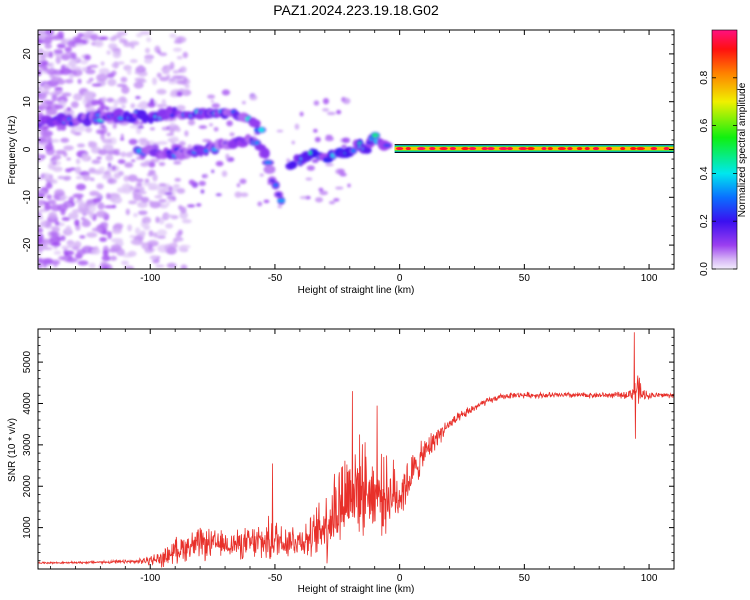 This screenshot has width=750, height=600. What do you see at coordinates (534, 148) in the screenshot?
I see `spectrogram-ridges` at bounding box center [534, 148].